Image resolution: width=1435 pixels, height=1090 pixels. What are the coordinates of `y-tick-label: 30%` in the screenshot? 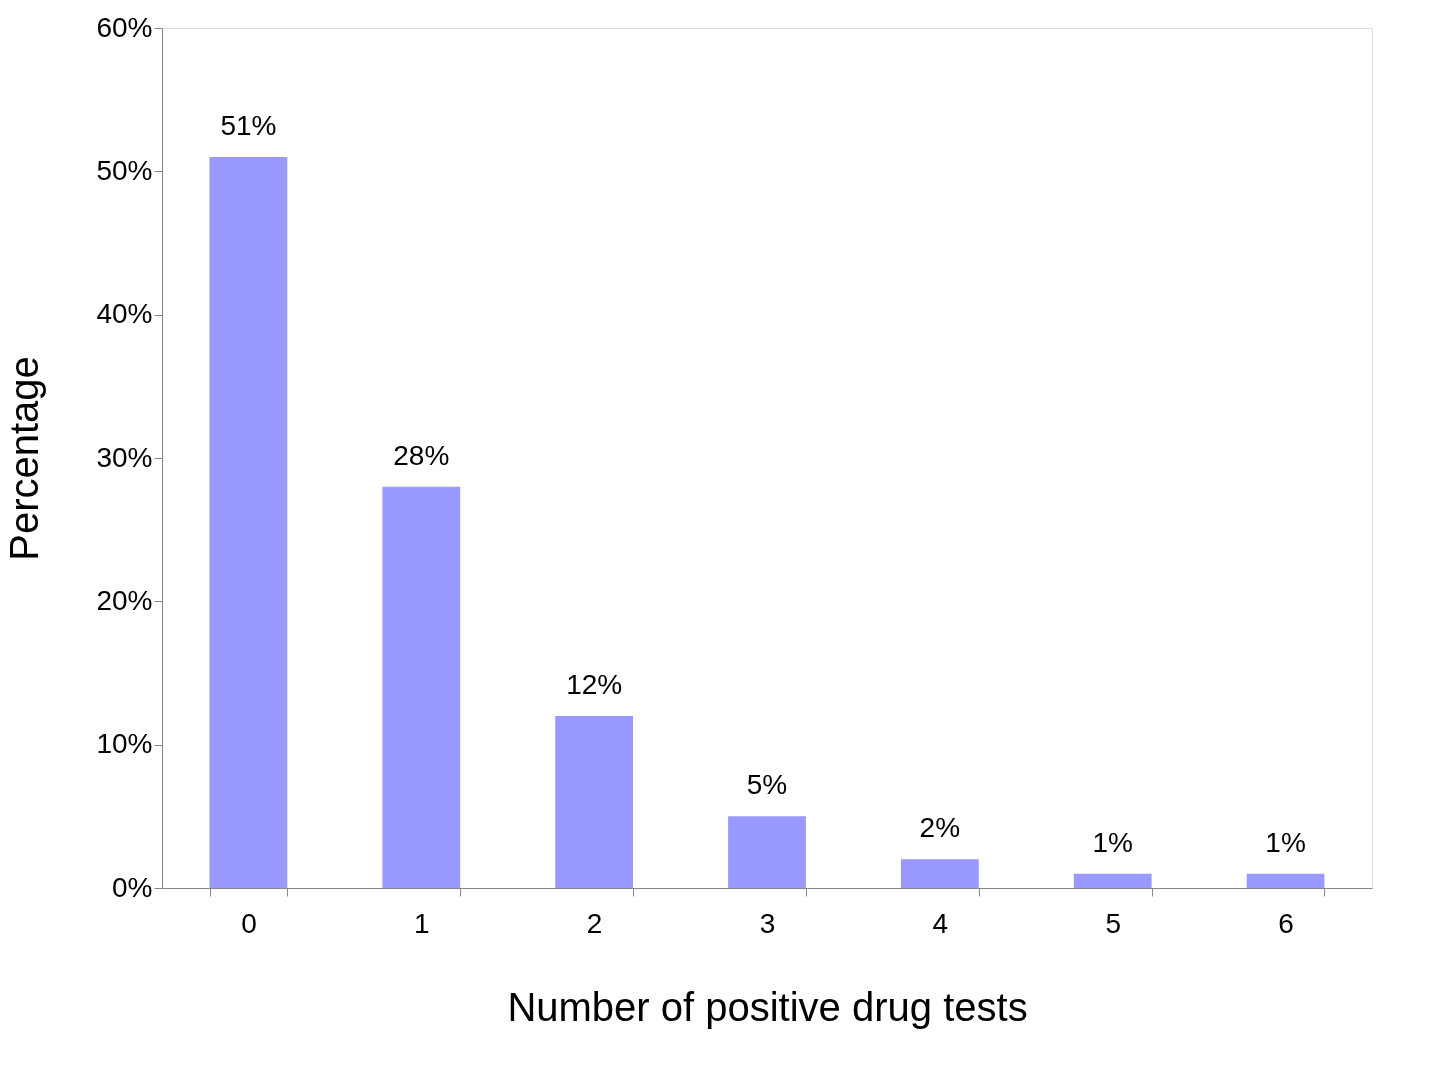 It's located at (124, 457).